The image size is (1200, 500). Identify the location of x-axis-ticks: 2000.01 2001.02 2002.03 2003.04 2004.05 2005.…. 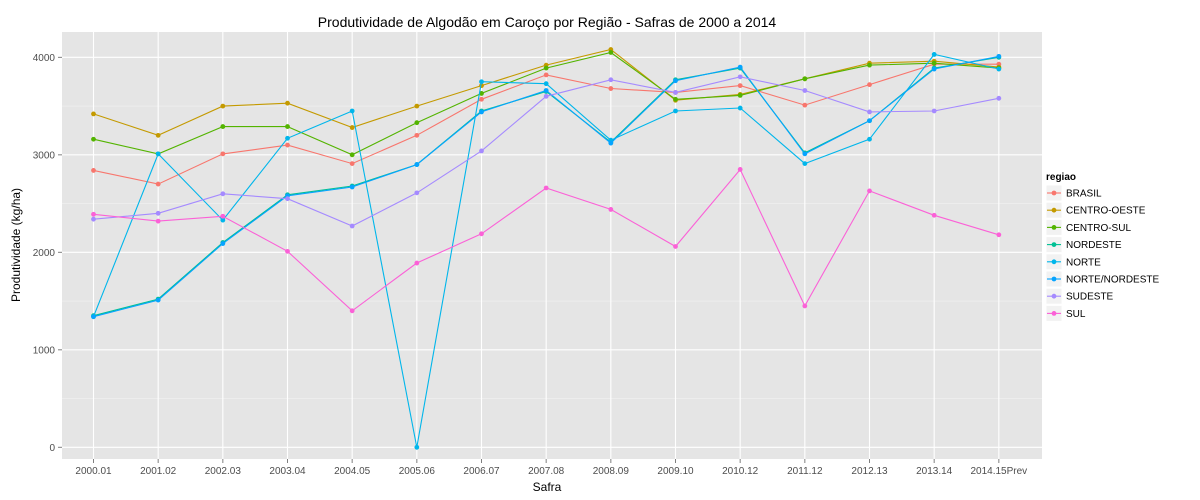
(551, 468).